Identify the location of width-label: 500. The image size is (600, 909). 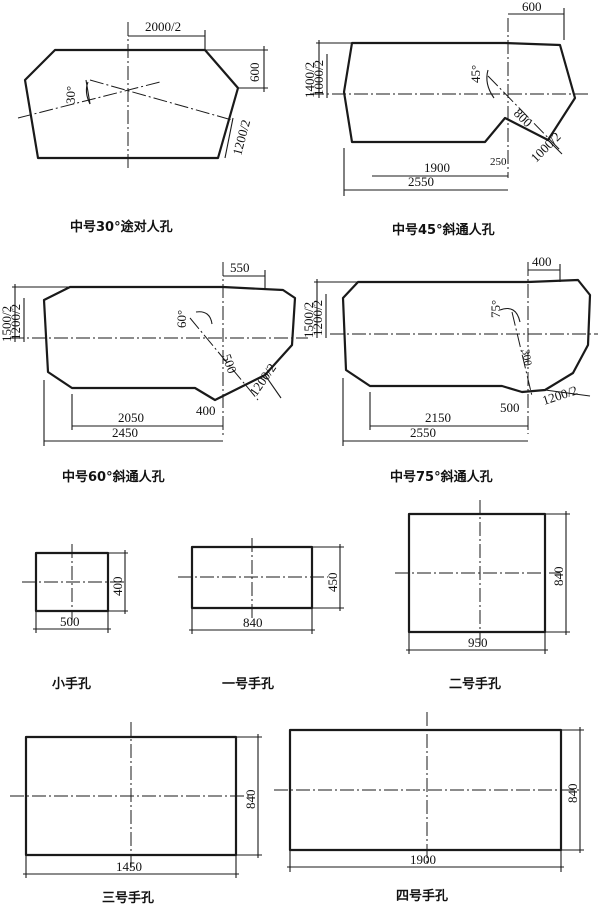
(70, 621).